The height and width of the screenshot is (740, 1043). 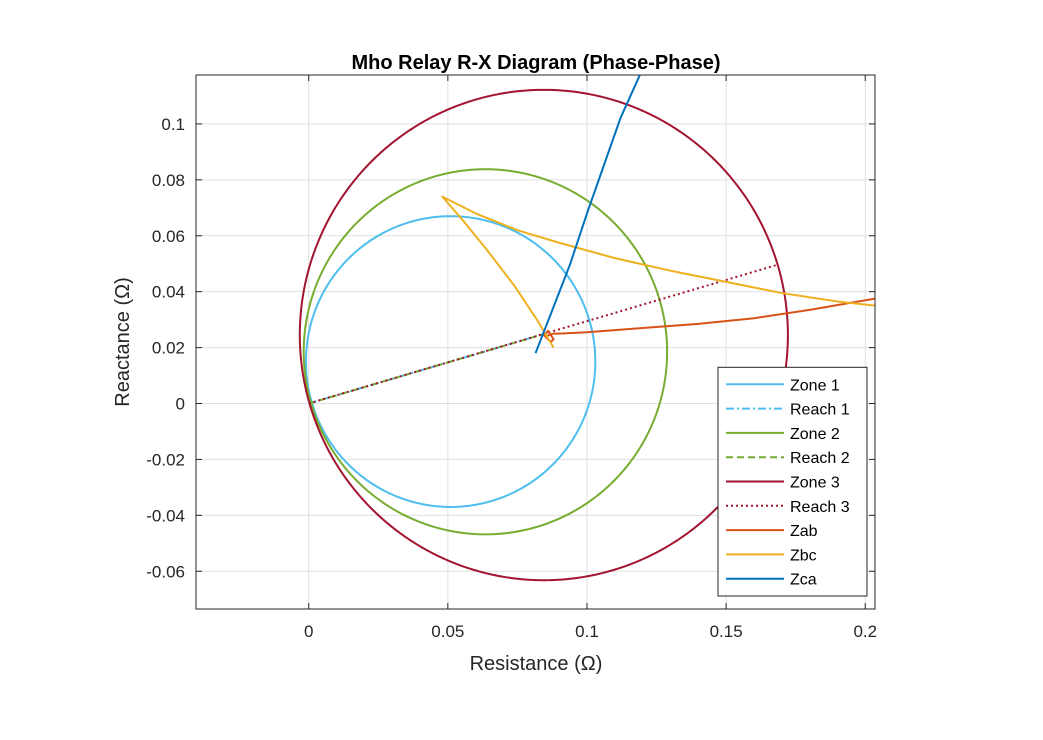 I want to click on series-zbc, so click(x=658, y=272).